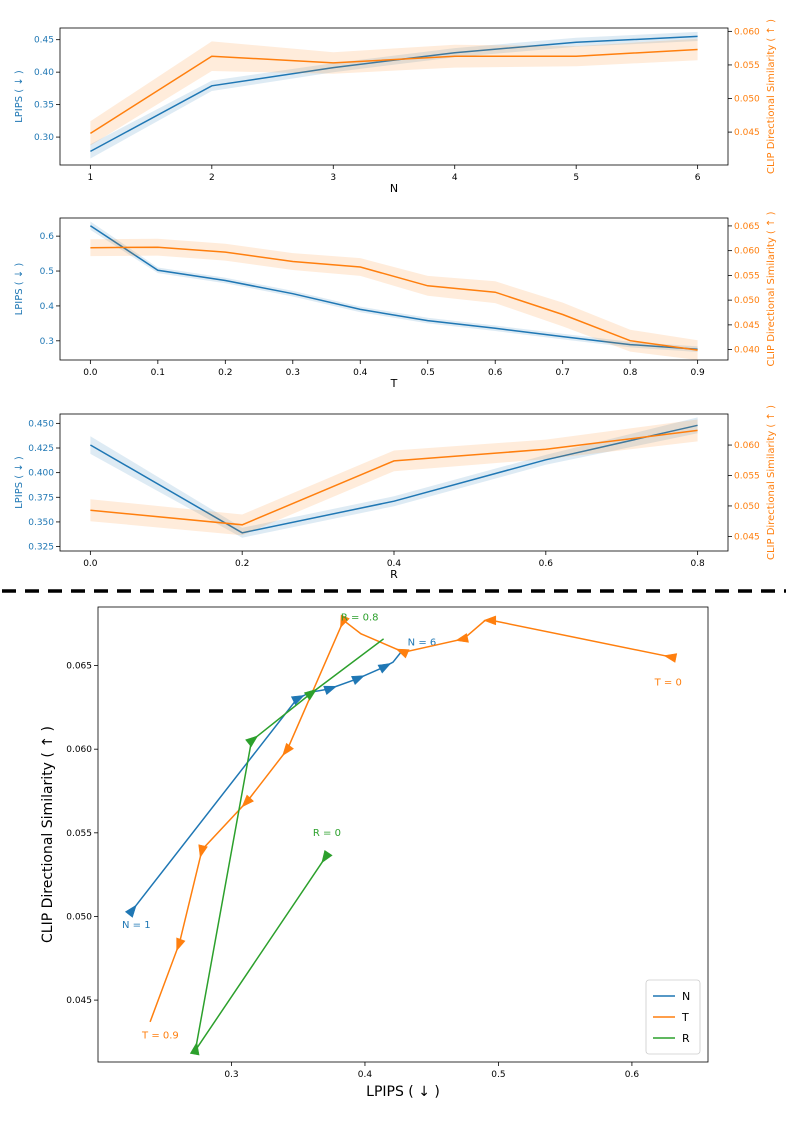 Image resolution: width=788 pixels, height=1132 pixels. Describe the element at coordinates (698, 178) in the screenshot. I see `x-tick-label: 6` at that location.